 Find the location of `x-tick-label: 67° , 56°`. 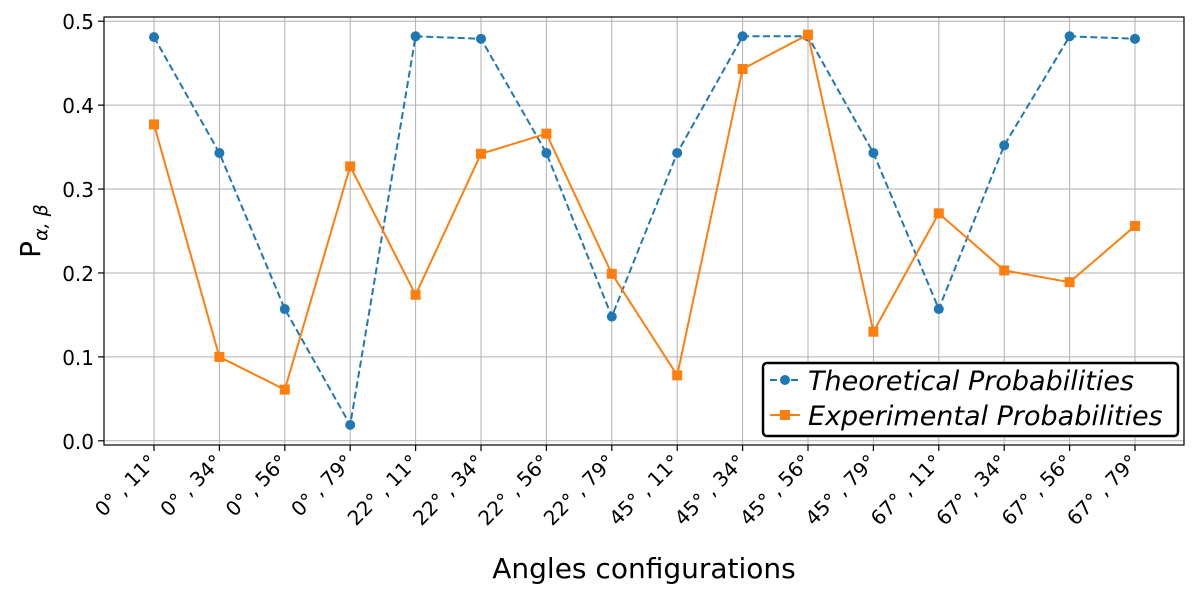

x-tick-label: 67° , 56° is located at coordinates (1037, 490).